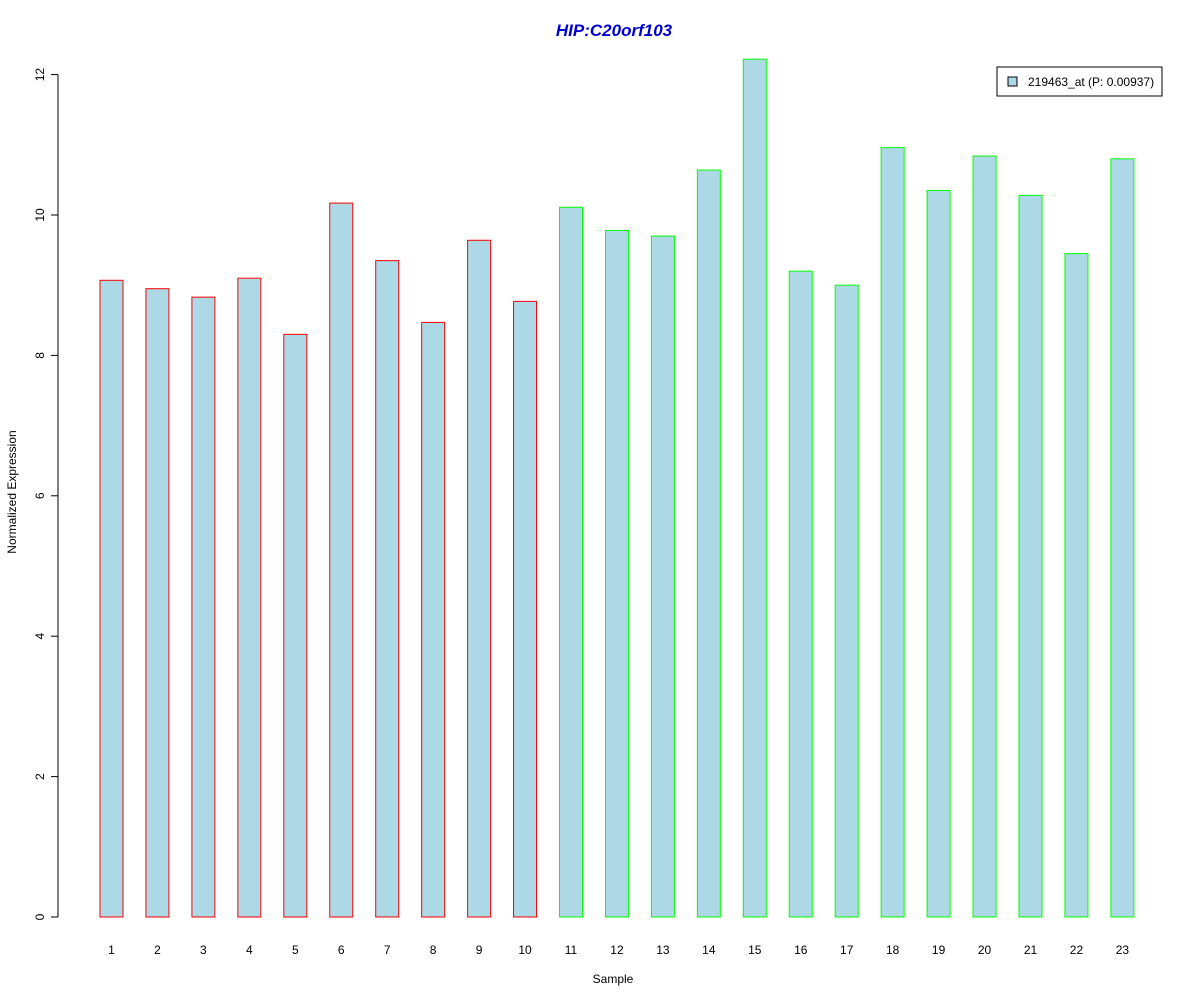 Image resolution: width=1200 pixels, height=1000 pixels. What do you see at coordinates (40, 495) in the screenshot?
I see `y-tick-label: 6` at bounding box center [40, 495].